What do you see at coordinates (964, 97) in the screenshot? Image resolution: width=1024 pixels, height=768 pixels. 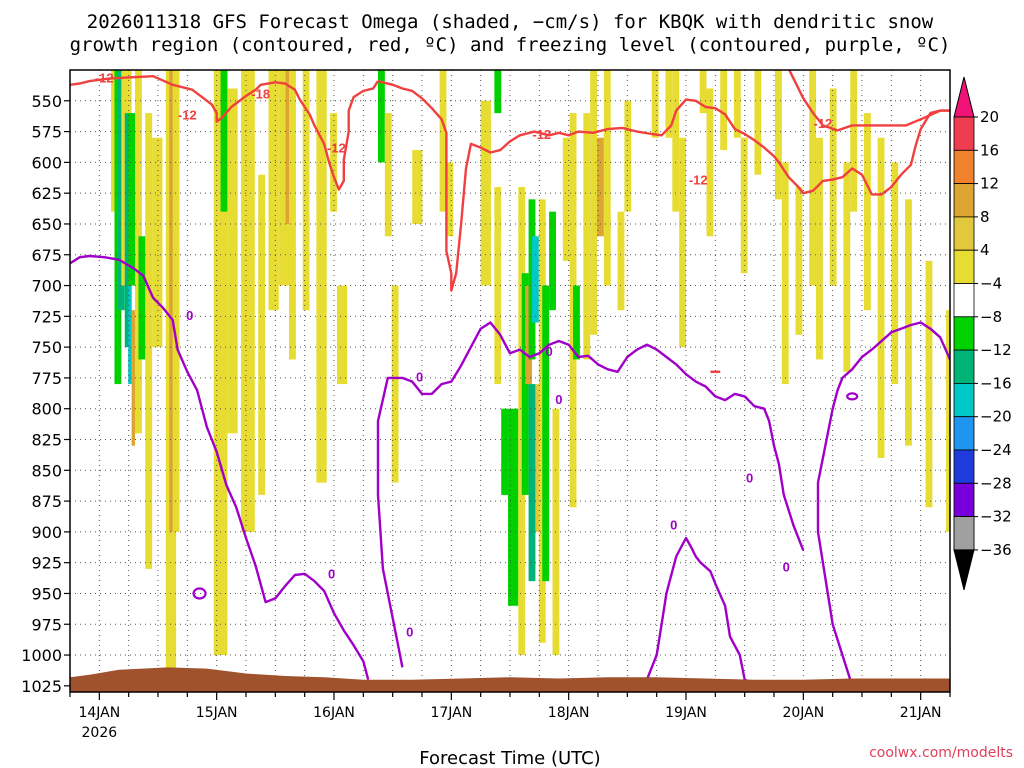 I see `colorbar-top-triangle` at bounding box center [964, 97].